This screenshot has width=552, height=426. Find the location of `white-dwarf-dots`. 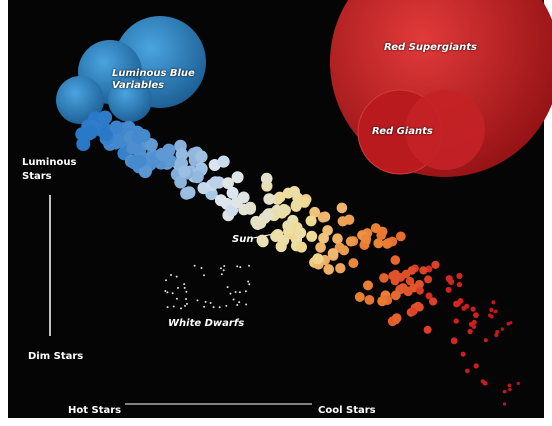

white-dwarf-dots is located at coordinates (207, 287).